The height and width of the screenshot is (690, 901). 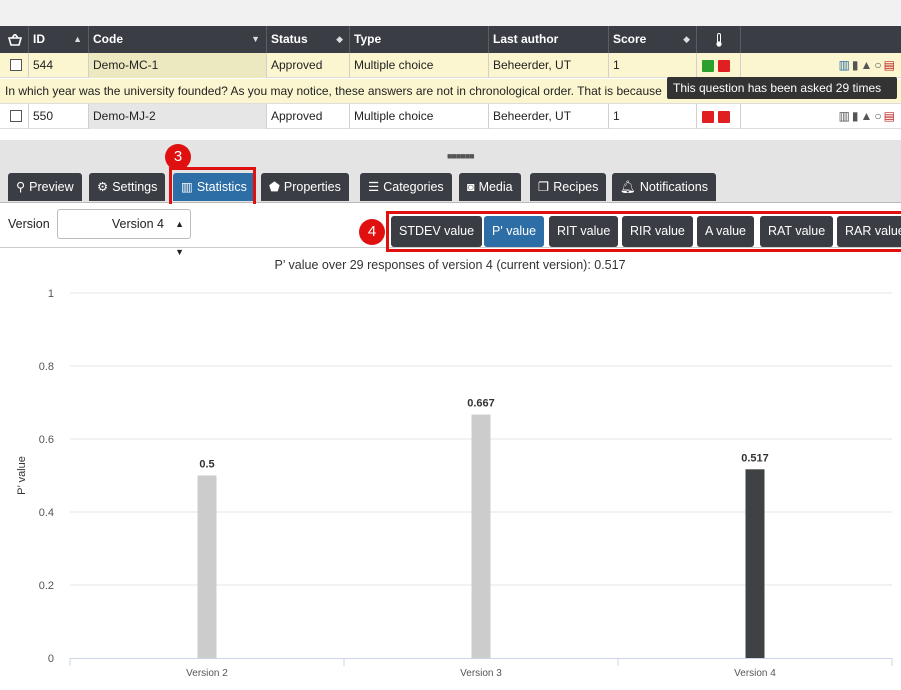 What do you see at coordinates (46, 586) in the screenshot?
I see `y-tick-label: 0.2` at bounding box center [46, 586].